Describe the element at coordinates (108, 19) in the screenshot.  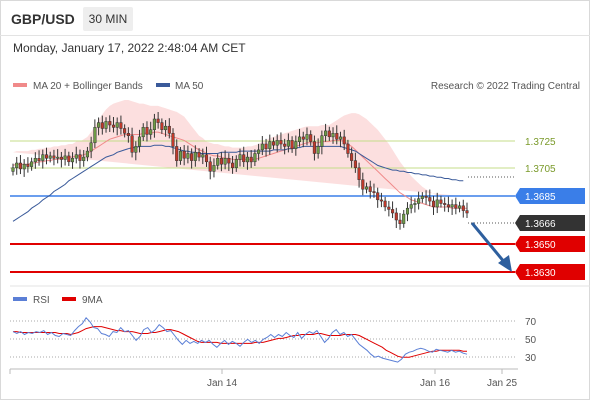
I see `timeframe-button: 30 MIN` at that location.